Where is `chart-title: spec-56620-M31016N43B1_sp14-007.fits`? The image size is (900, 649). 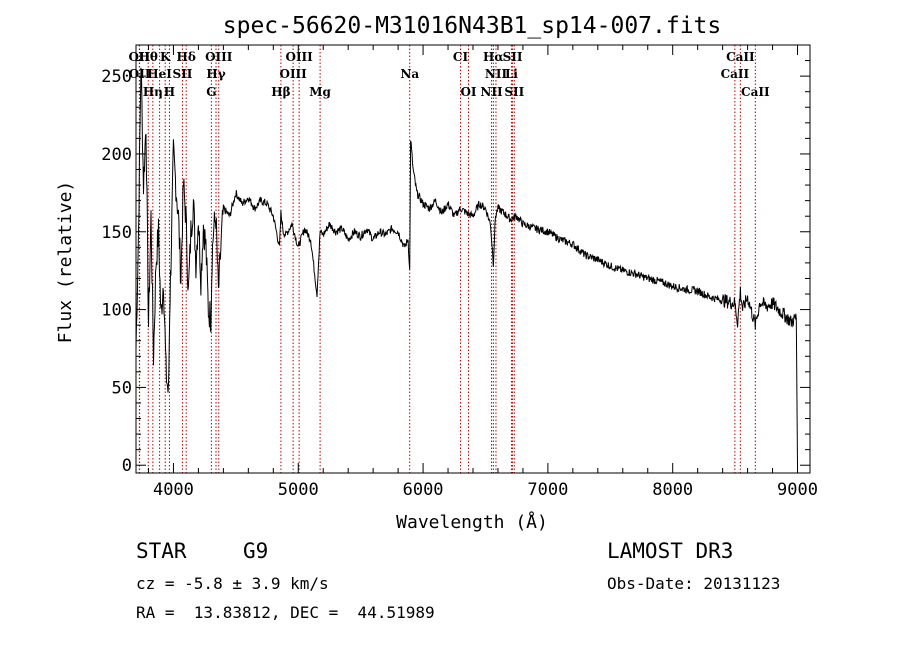
chart-title: spec-56620-M31016N43B1_sp14-007.fits is located at coordinates (472, 26).